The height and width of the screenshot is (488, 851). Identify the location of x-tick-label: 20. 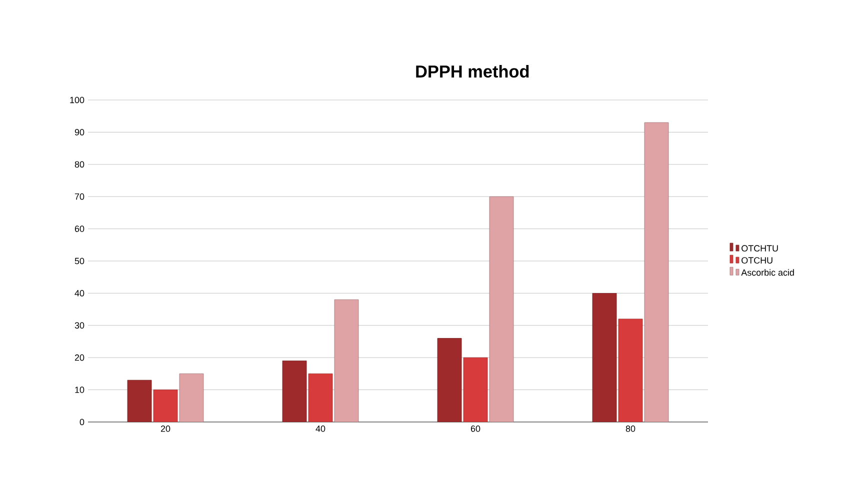
(165, 429).